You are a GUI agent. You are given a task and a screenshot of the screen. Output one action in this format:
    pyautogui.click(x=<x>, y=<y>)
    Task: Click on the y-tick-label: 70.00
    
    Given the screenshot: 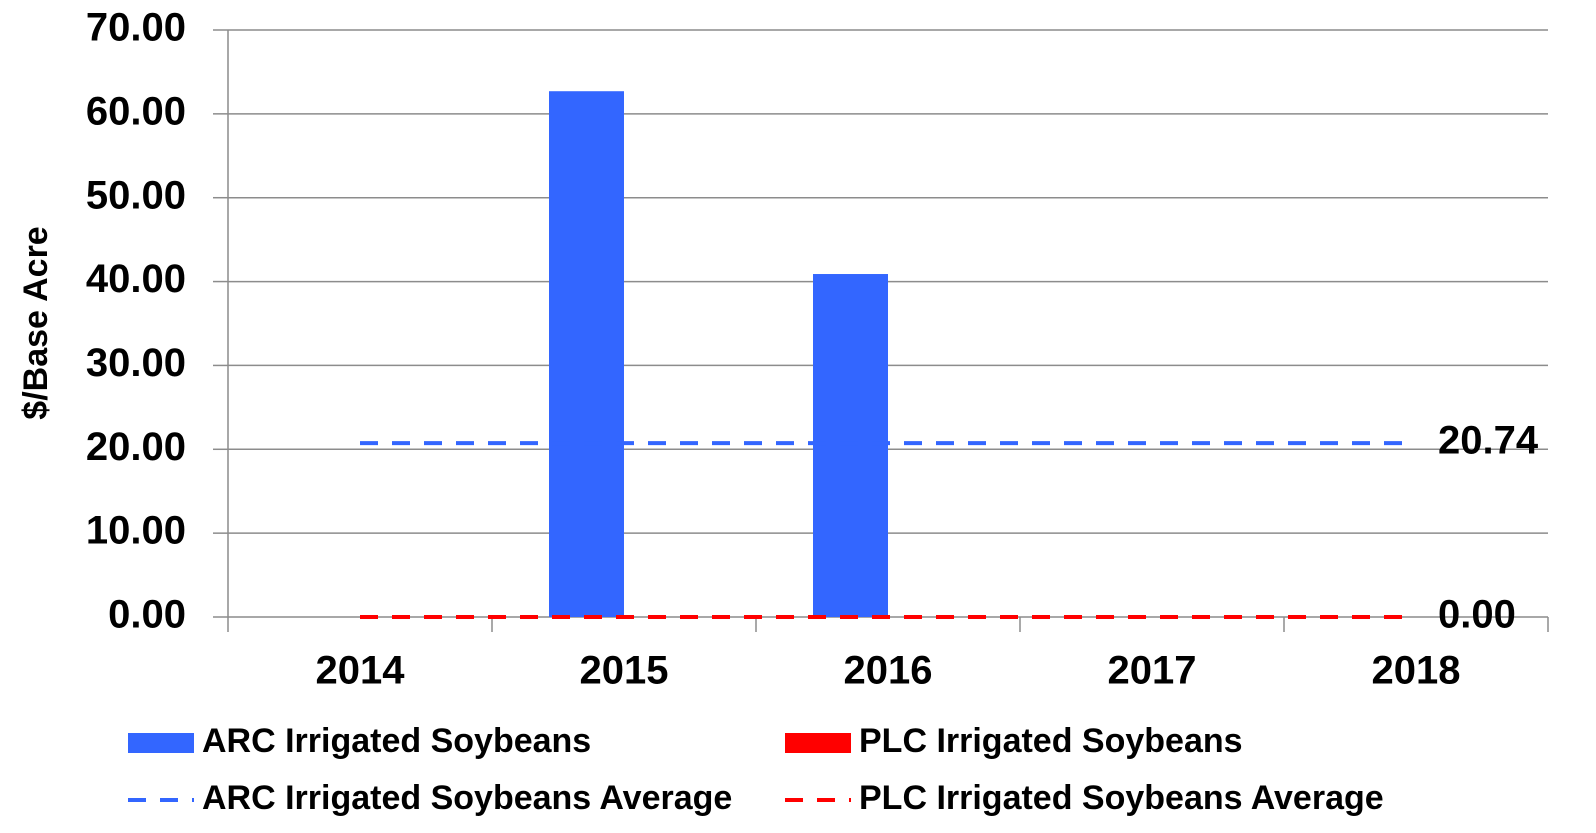 What is the action you would take?
    pyautogui.click(x=136, y=28)
    